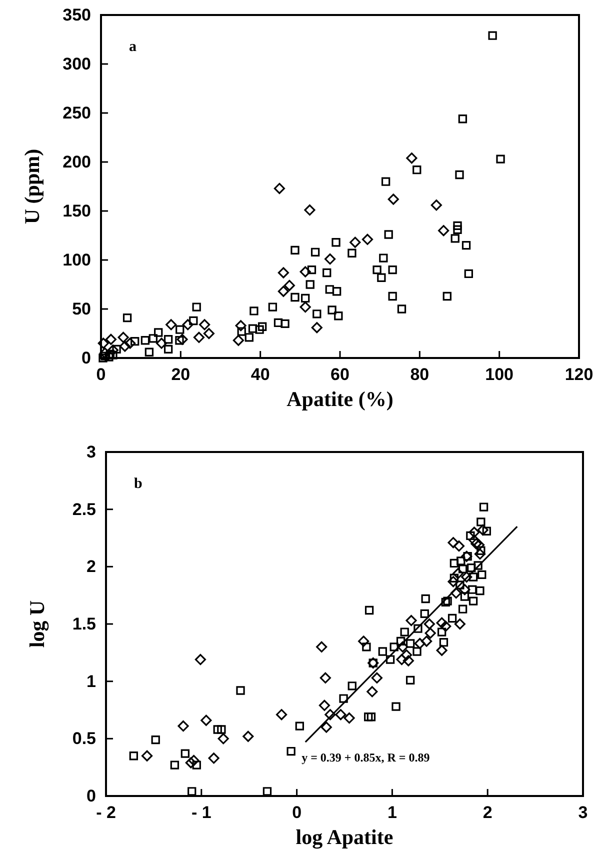 The height and width of the screenshot is (855, 601). I want to click on x-tick-label: 20, so click(180, 374).